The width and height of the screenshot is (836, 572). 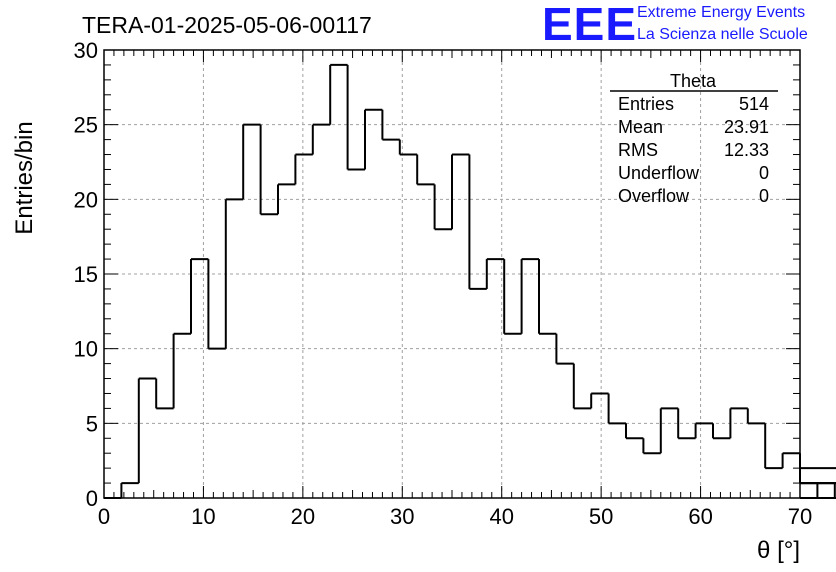 I want to click on stats-value: 23.91, so click(x=746, y=127).